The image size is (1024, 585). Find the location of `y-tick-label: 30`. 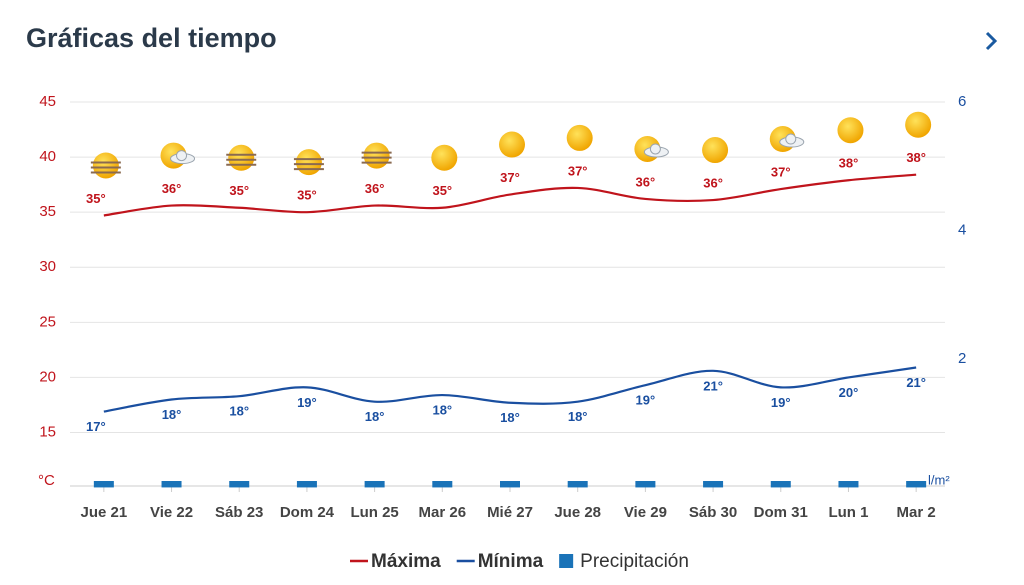

y-tick-label: 30 is located at coordinates (47, 266).